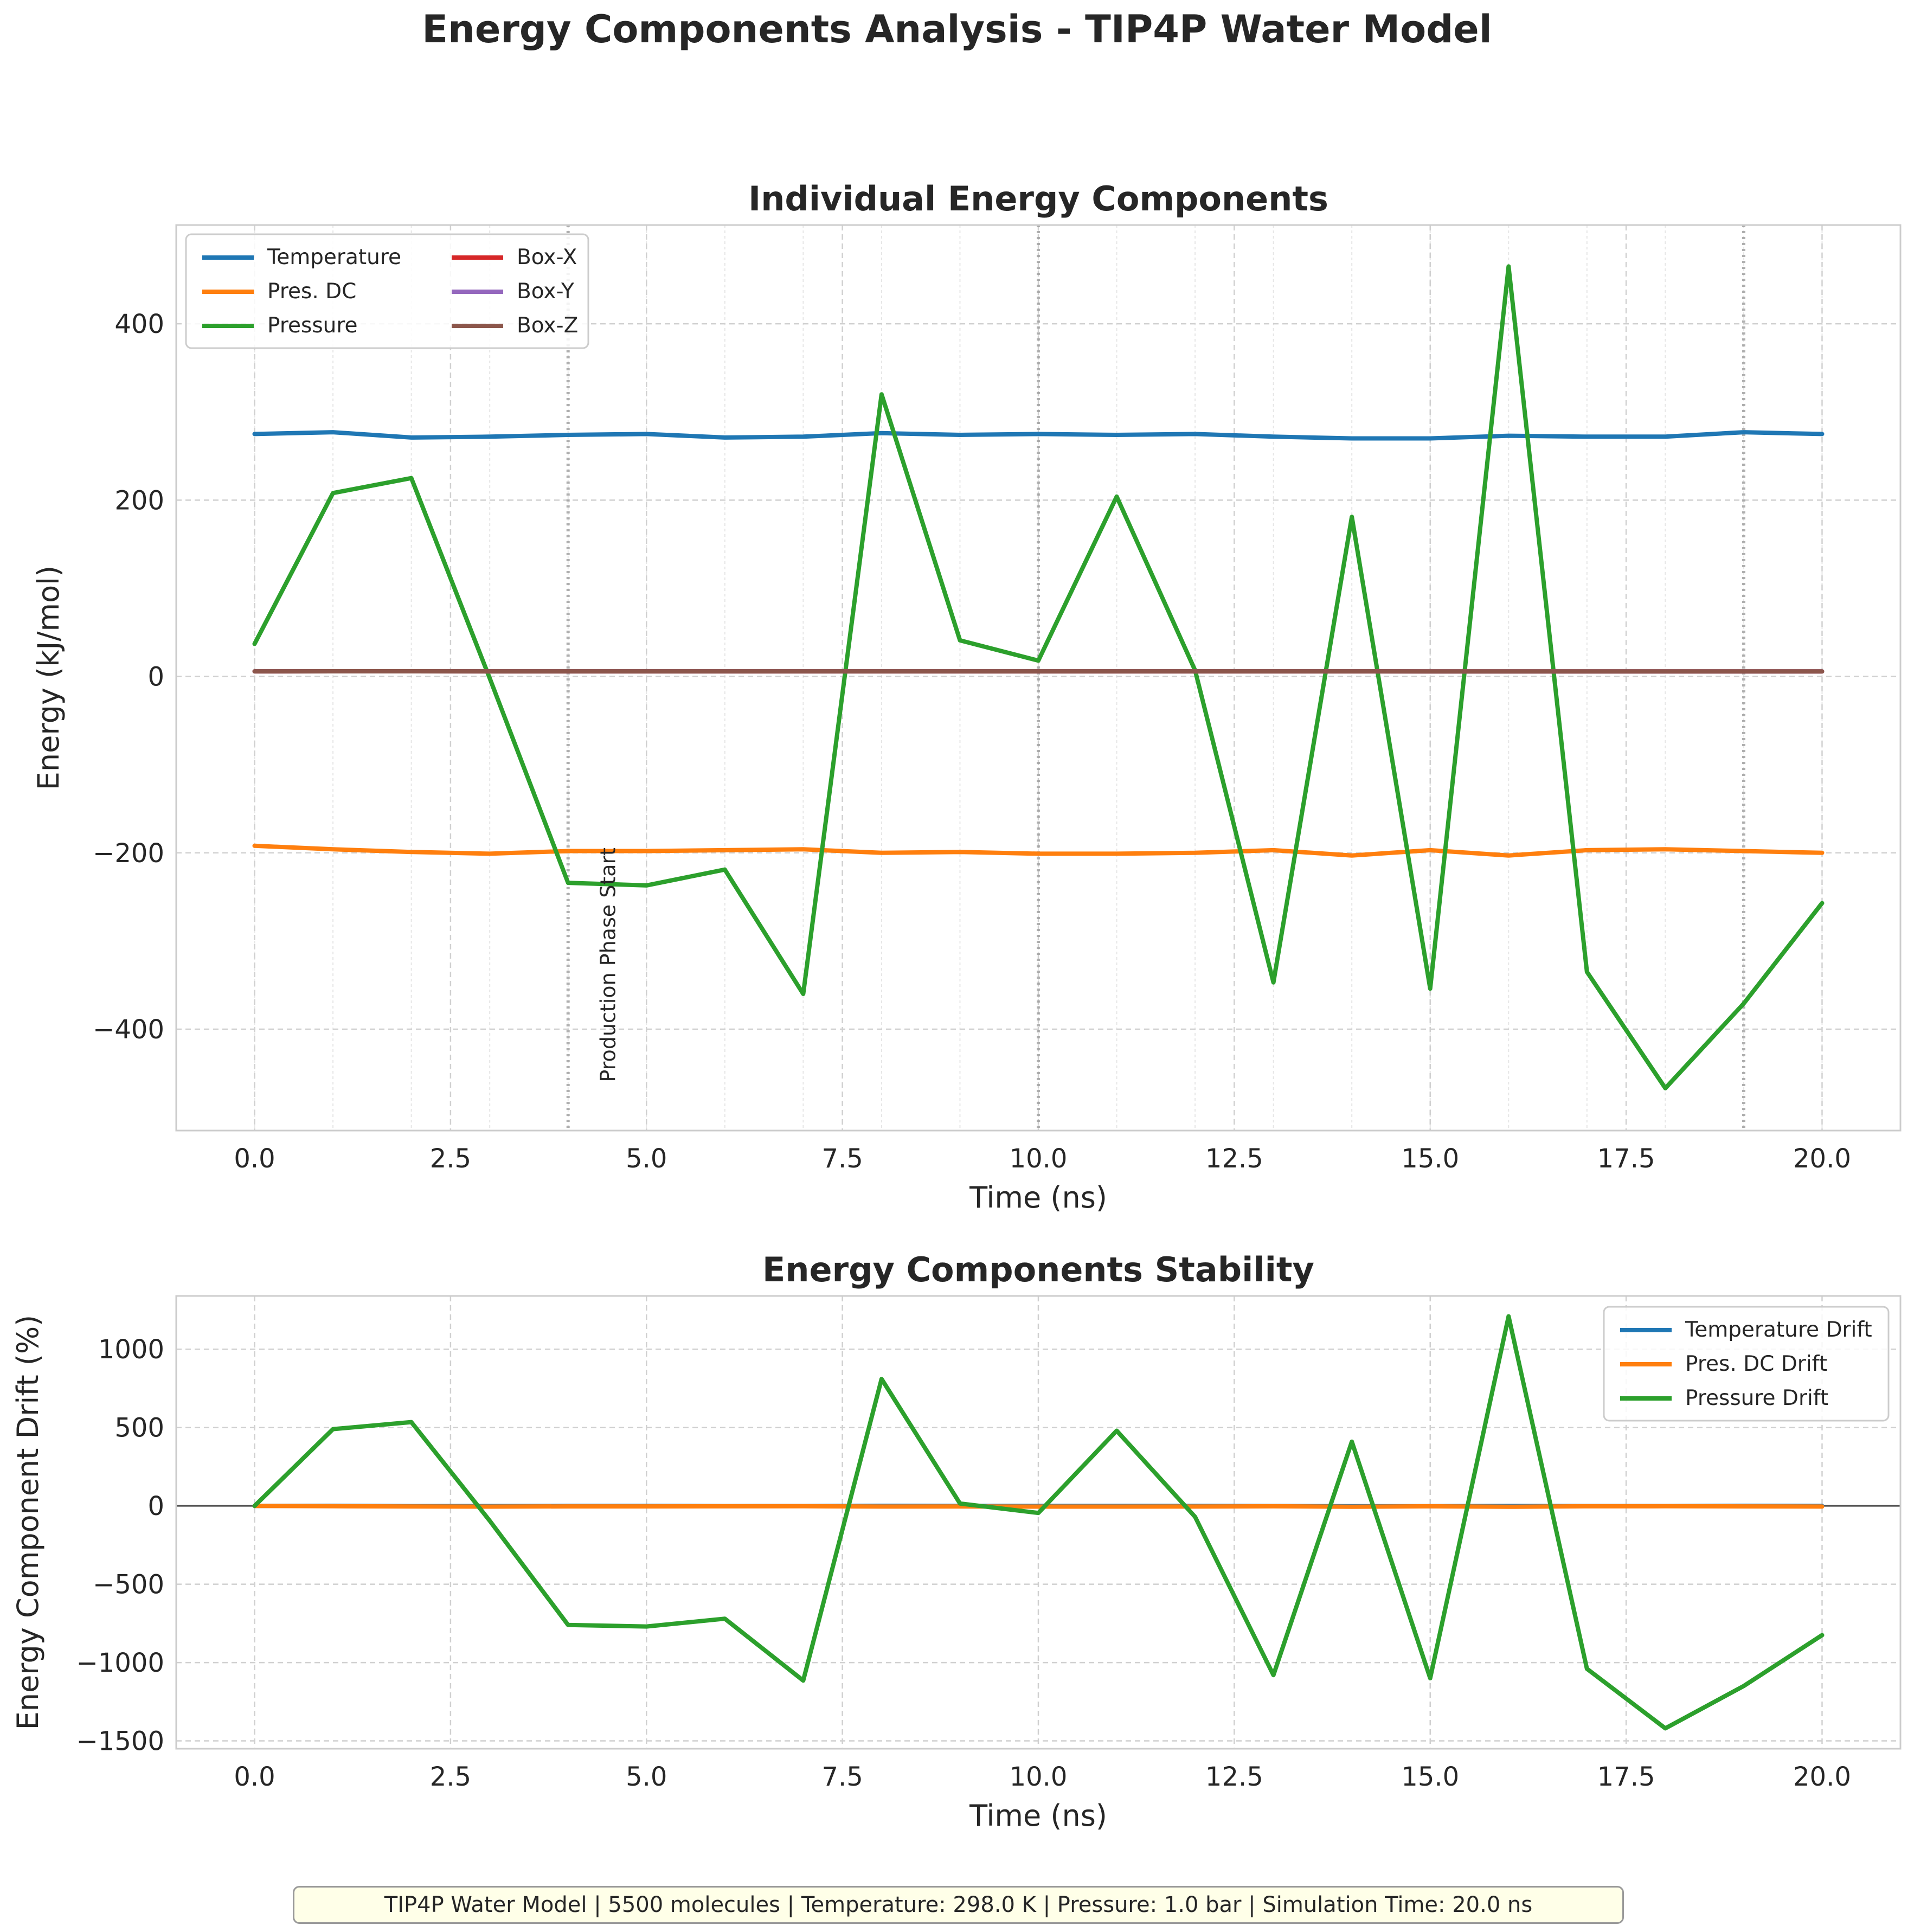 The width and height of the screenshot is (1914, 1932). I want to click on legend-label-pressure-drift: Pressure Drift, so click(1756, 1398).